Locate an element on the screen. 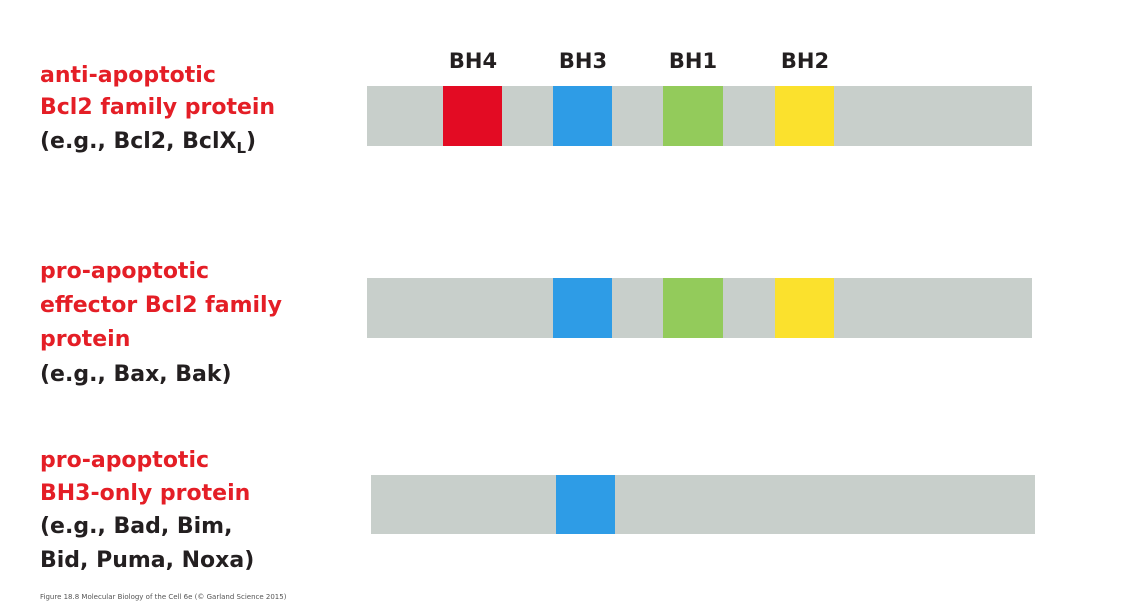 The height and width of the screenshot is (602, 1134). bh4-domain is located at coordinates (472, 116).